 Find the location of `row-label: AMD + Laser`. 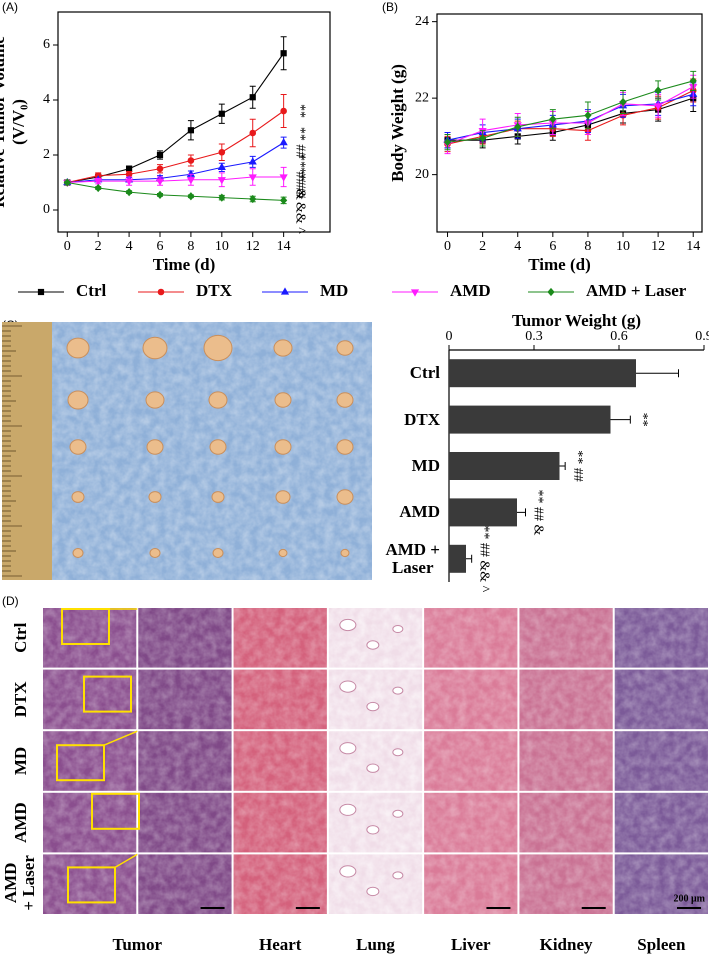

row-label: AMD + Laser is located at coordinates (19, 883).